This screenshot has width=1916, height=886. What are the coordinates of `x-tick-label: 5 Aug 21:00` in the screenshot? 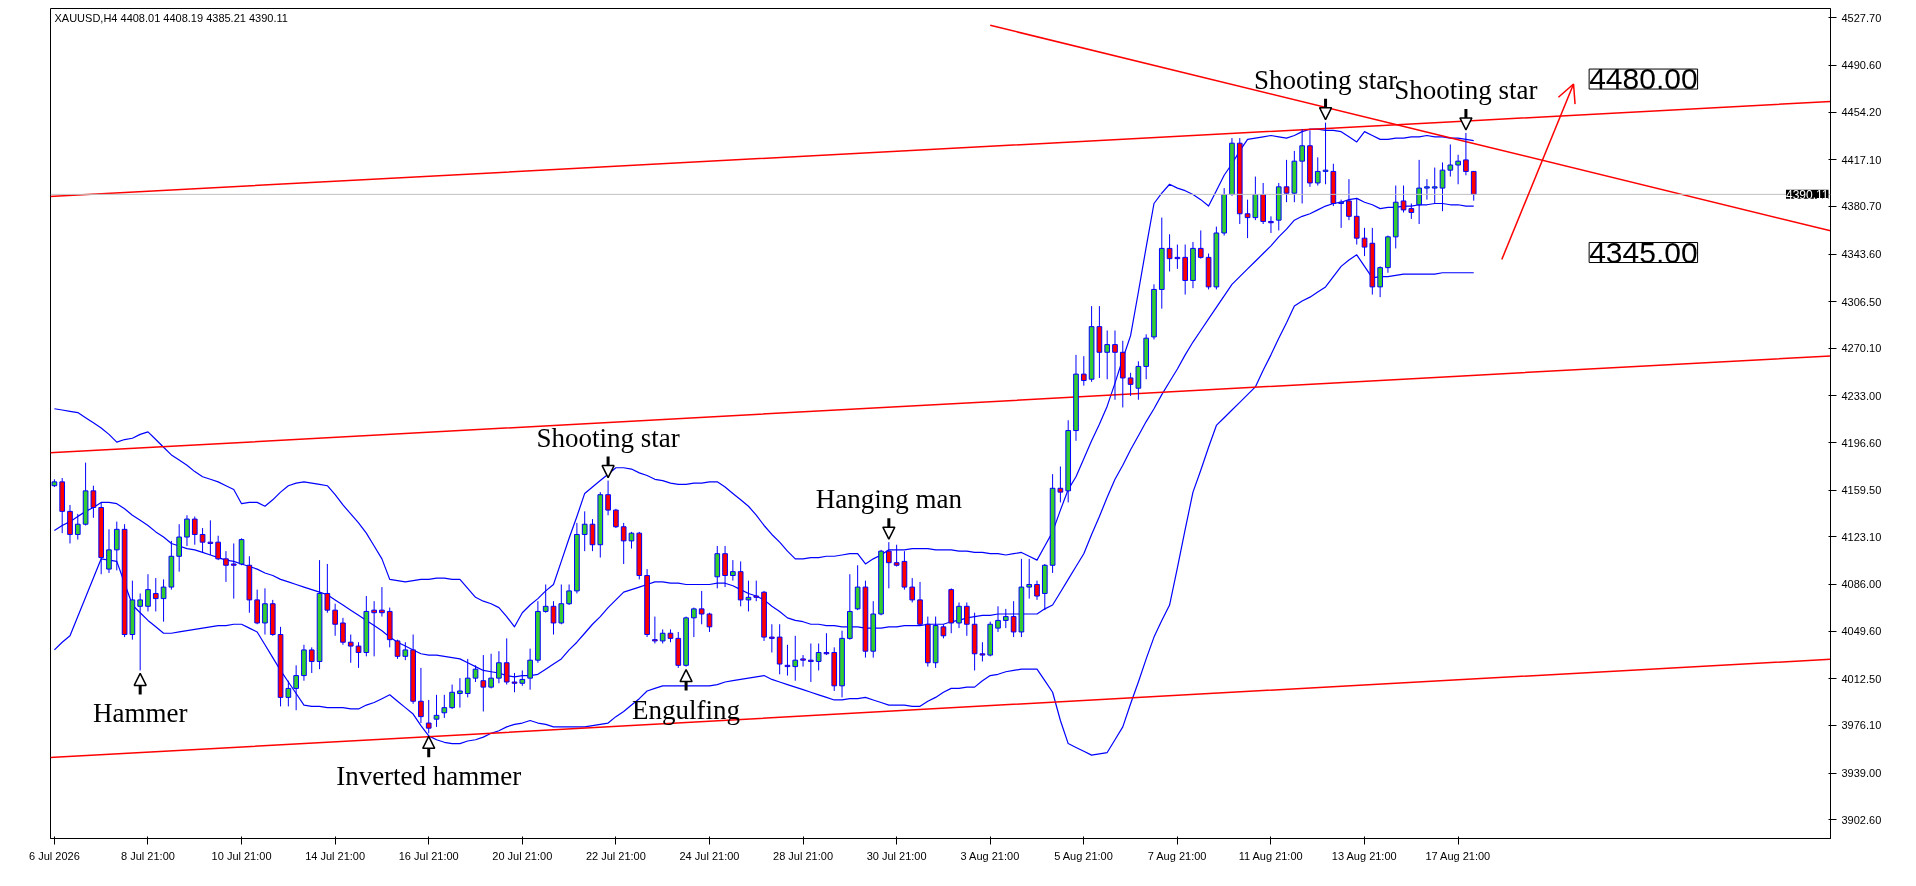 It's located at (1083, 855).